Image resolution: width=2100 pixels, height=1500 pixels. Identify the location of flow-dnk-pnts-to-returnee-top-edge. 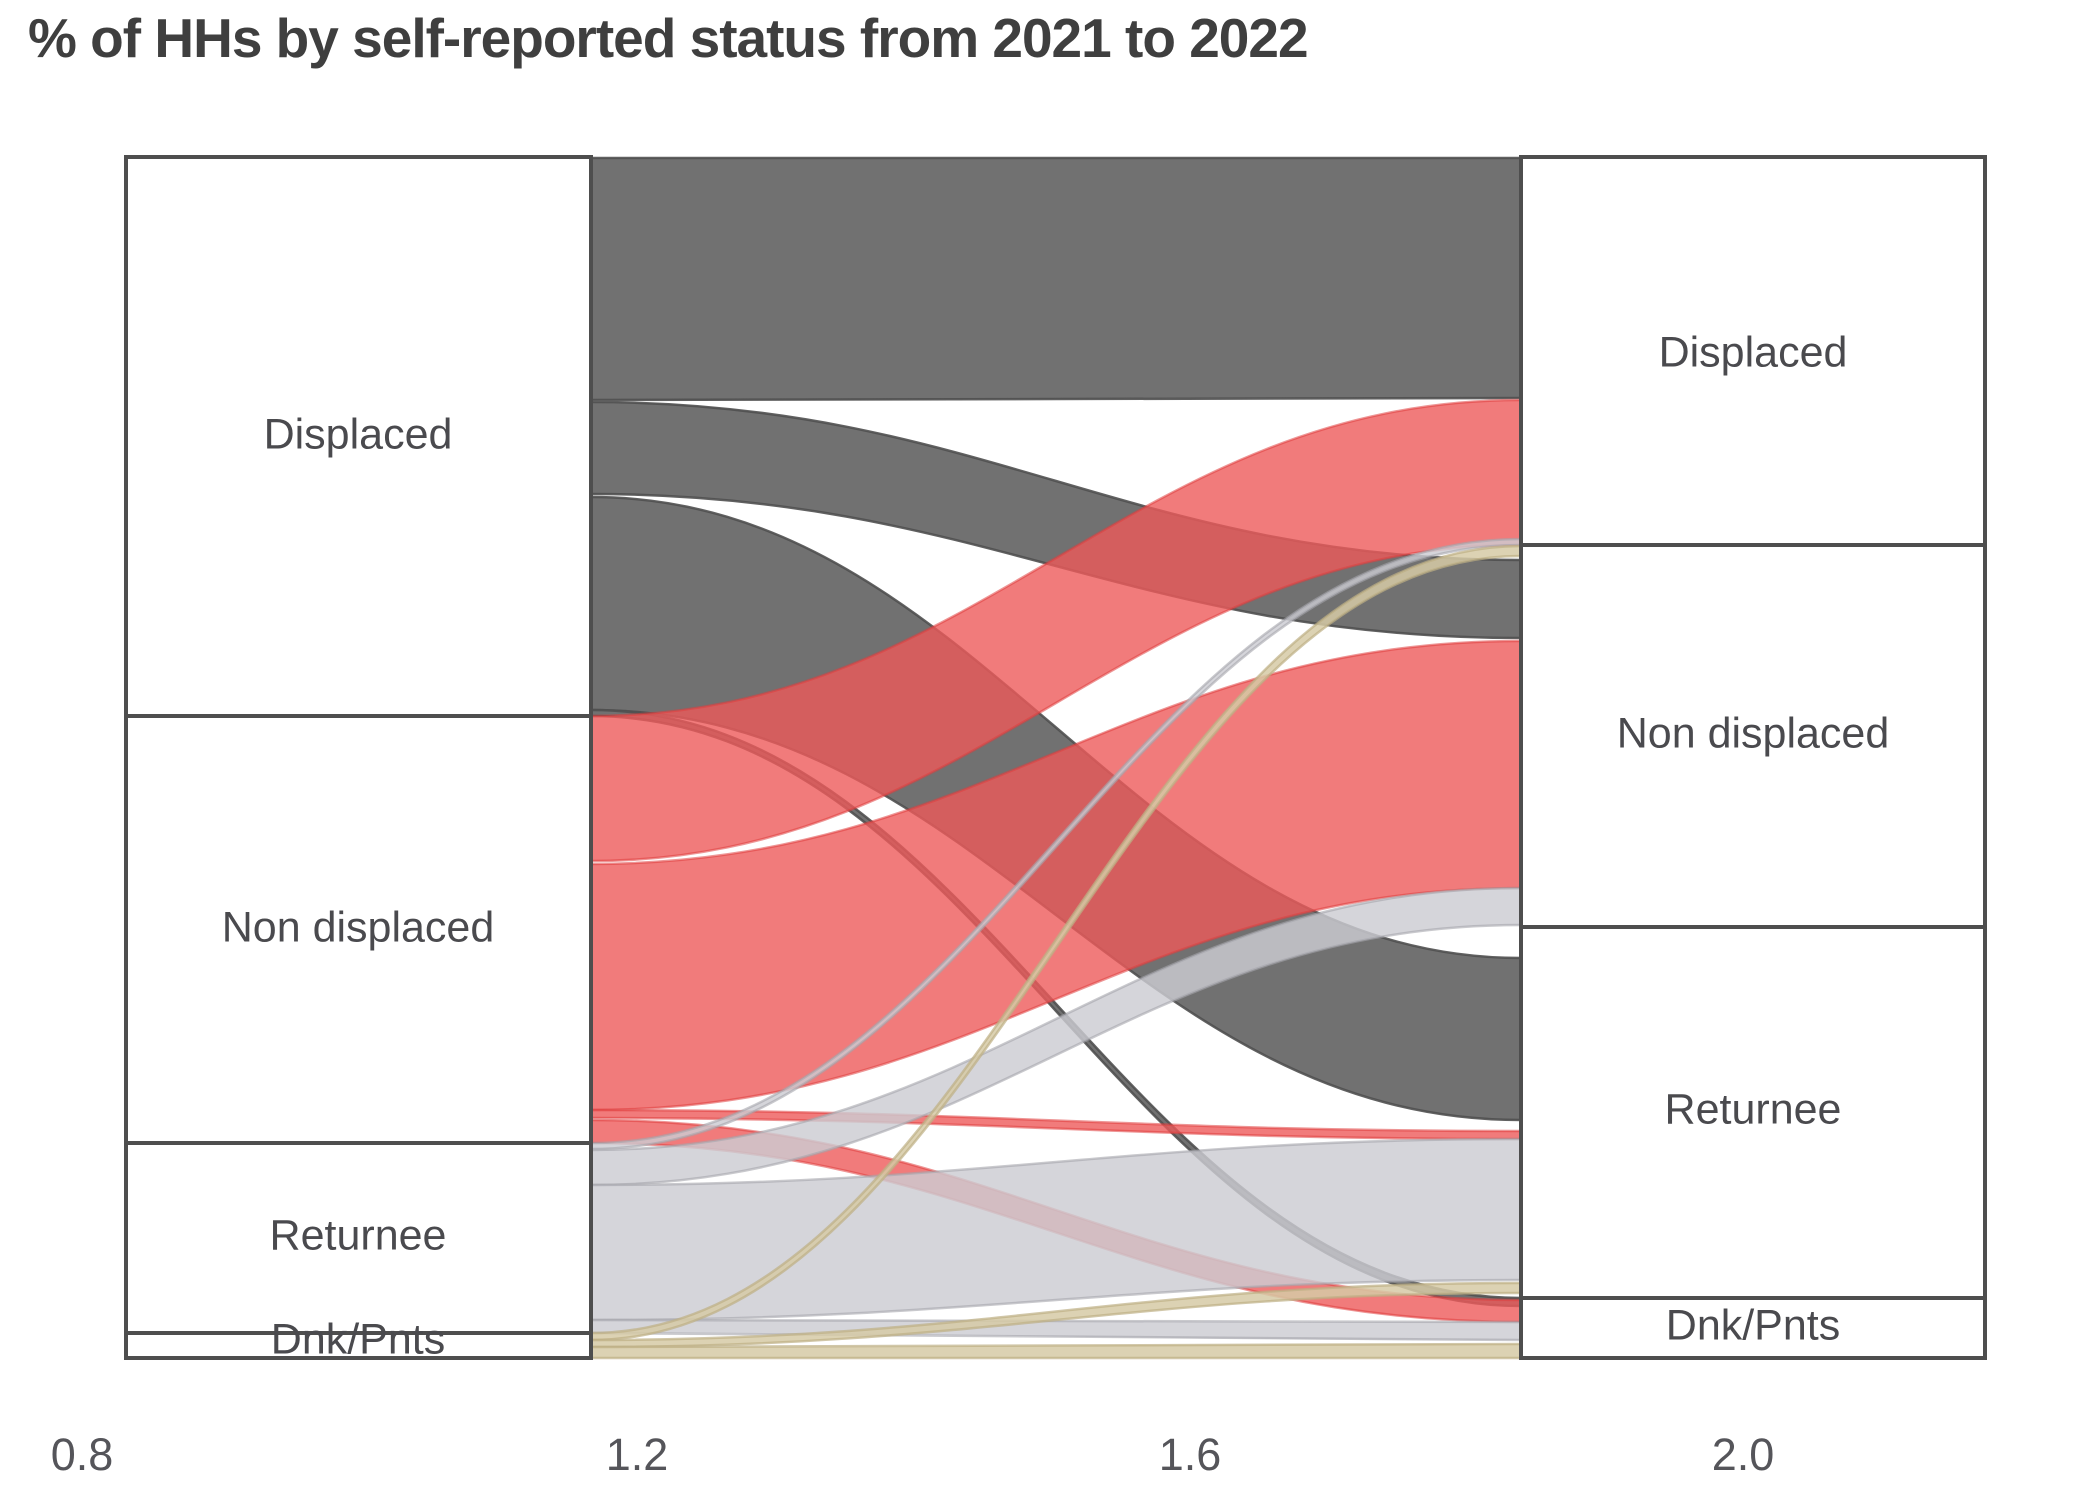
(1056, 1311).